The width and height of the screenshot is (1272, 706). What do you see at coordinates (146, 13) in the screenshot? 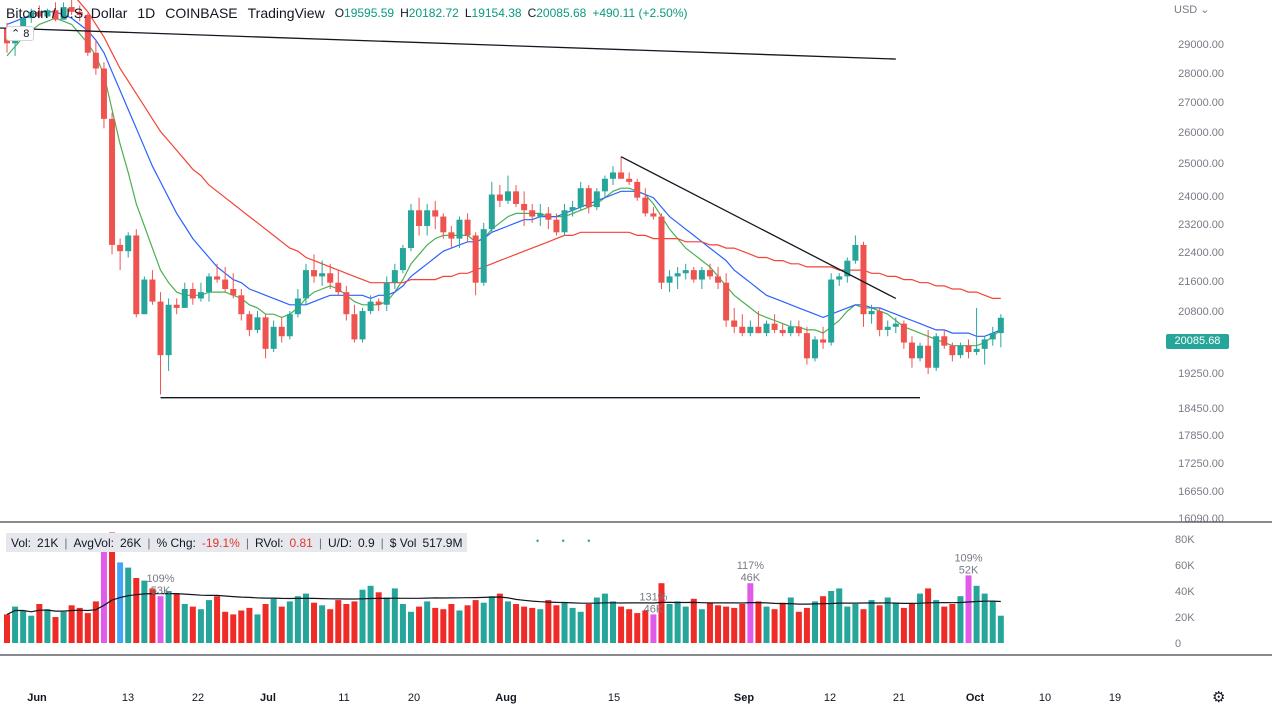
I see `interval-label: 1D` at bounding box center [146, 13].